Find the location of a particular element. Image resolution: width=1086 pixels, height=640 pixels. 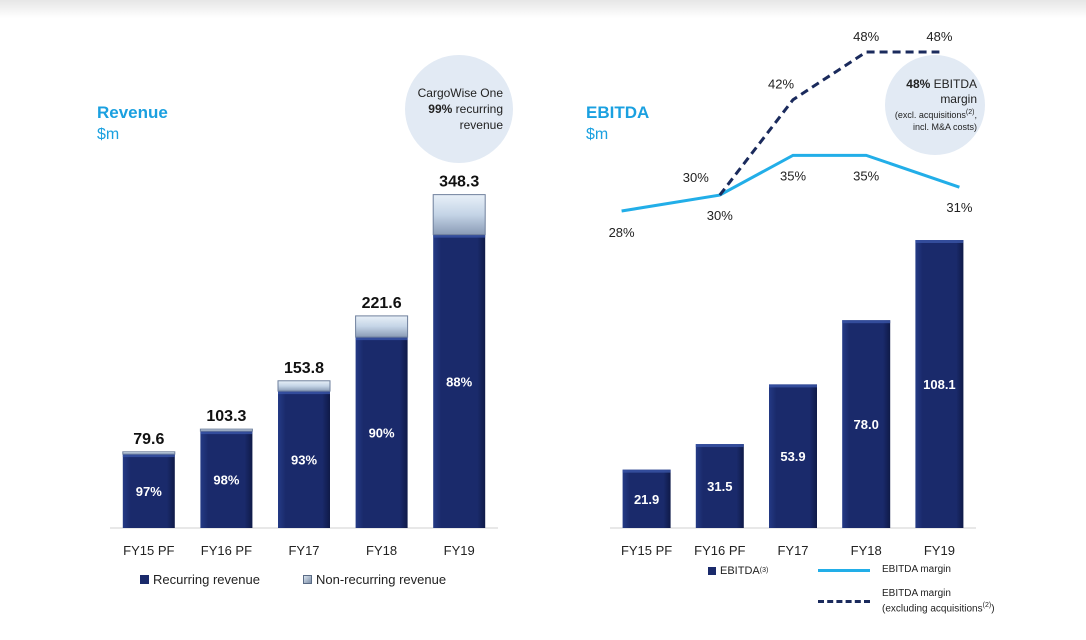

x-tick-label: FY18 is located at coordinates (381, 550).